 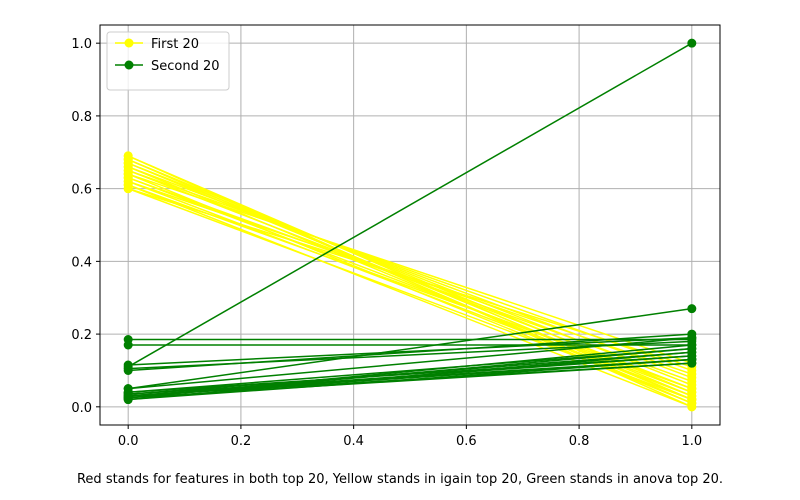 What do you see at coordinates (466, 441) in the screenshot?
I see `x-tick-label: 0.6` at bounding box center [466, 441].